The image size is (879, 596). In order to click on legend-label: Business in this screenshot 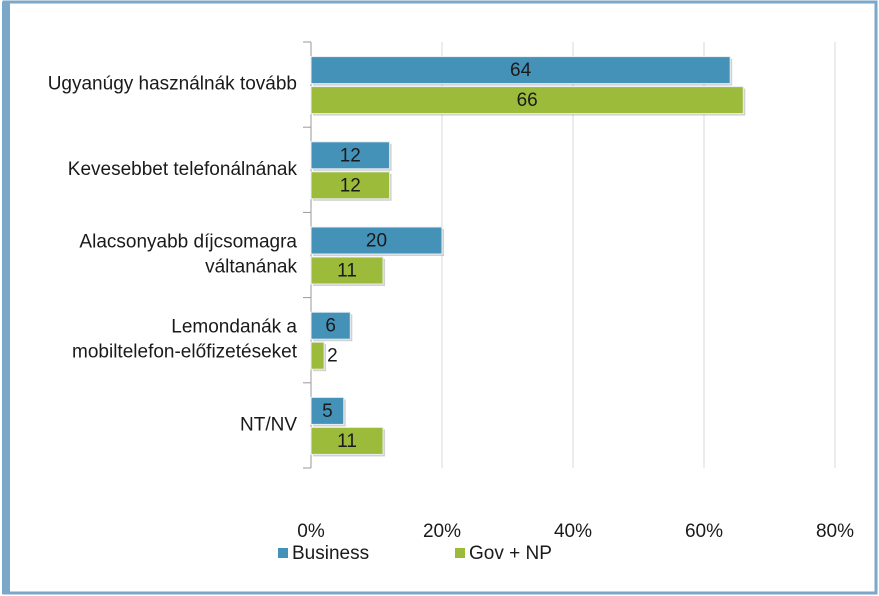, I will do `click(330, 553)`.